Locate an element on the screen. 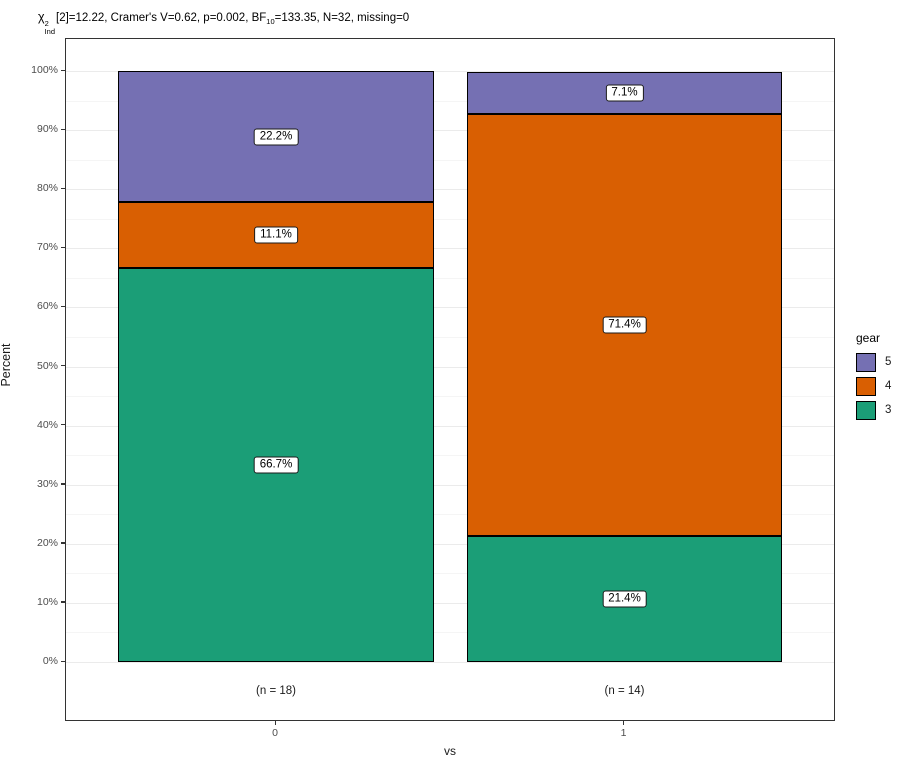  x-axis-tick-label: 0 is located at coordinates (275, 733).